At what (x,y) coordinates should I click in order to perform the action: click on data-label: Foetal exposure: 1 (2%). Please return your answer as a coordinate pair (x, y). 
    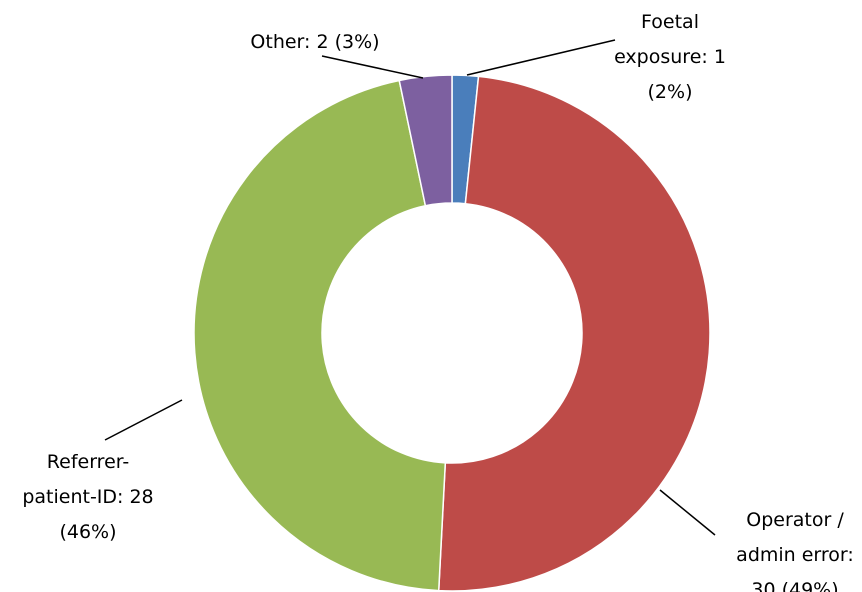
    Looking at the image, I should click on (670, 57).